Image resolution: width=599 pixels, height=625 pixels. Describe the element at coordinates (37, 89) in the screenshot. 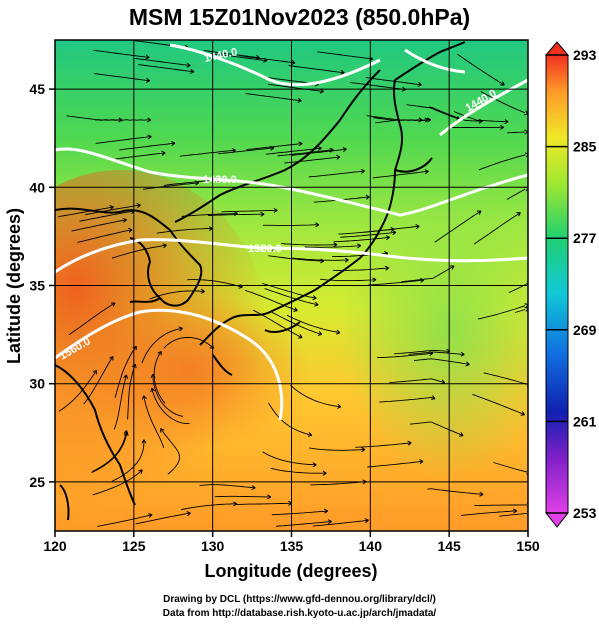

I see `y-tick-label: 45` at that location.